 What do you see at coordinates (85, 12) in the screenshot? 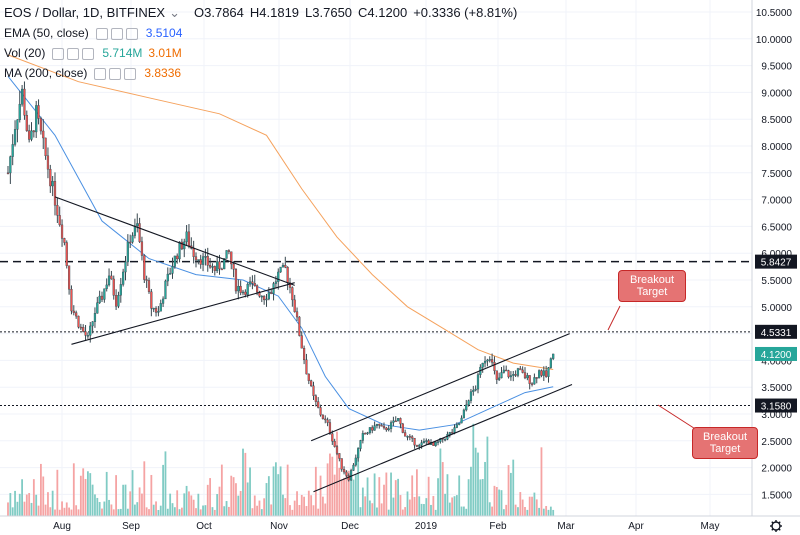
I see `symbol-title: EOS / Dollar, 1D, BITFINEX` at bounding box center [85, 12].